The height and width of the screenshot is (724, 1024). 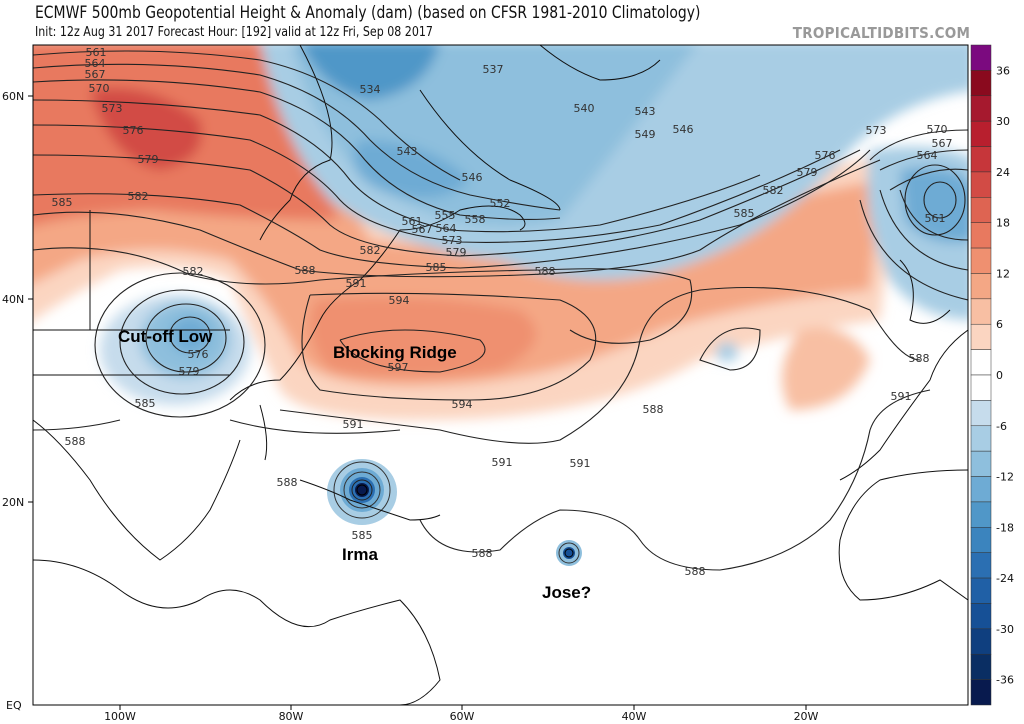 I want to click on contour-label: 570, so click(x=99, y=88).